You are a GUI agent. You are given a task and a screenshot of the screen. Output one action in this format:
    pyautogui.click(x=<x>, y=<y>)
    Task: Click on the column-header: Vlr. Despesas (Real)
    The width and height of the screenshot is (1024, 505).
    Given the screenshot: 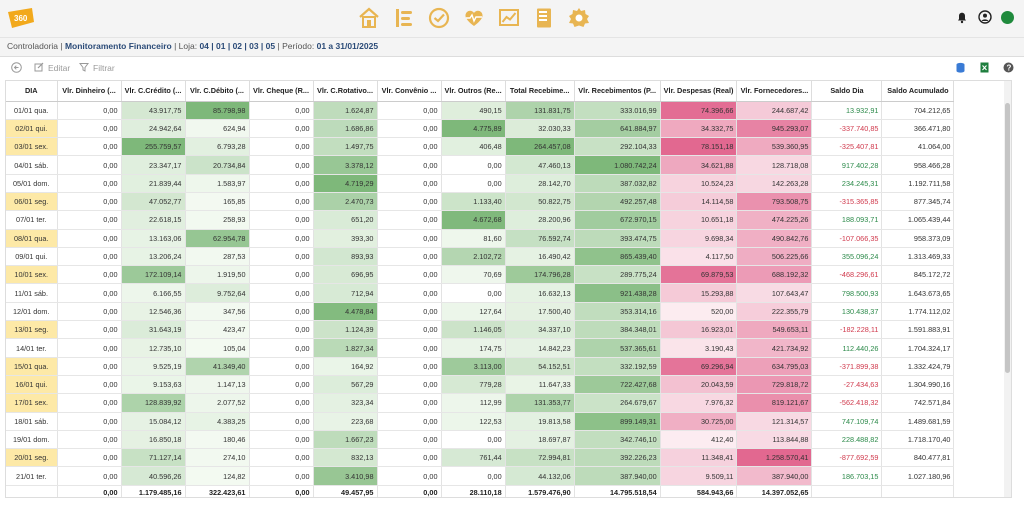 What is the action you would take?
    pyautogui.click(x=699, y=91)
    